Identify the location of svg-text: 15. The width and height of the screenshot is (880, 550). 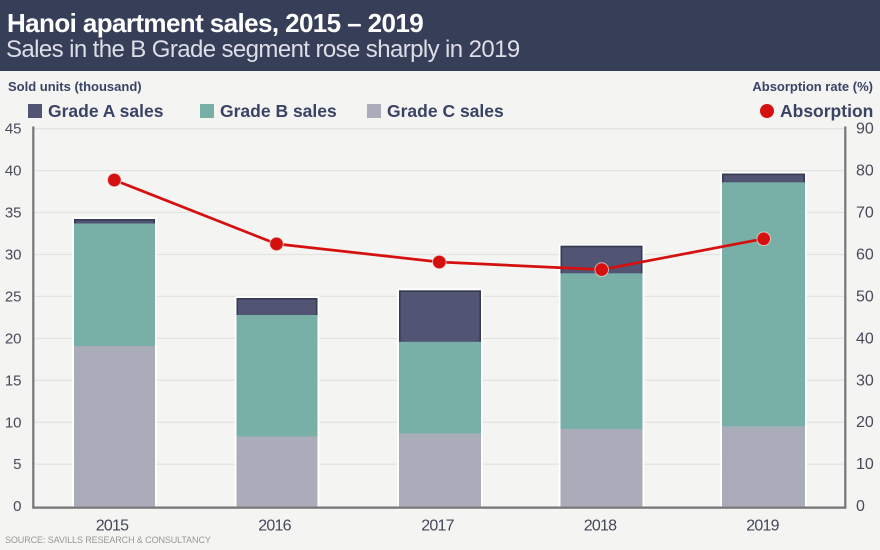
(13, 380).